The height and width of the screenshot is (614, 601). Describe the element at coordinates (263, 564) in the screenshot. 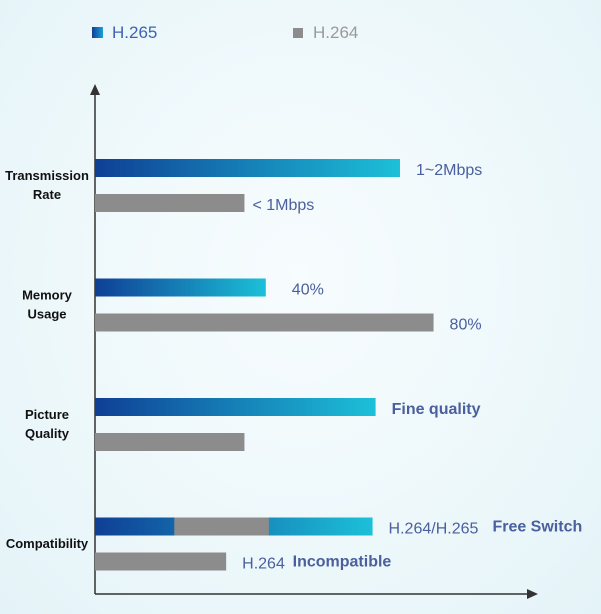

I see `value-label: H.264` at that location.